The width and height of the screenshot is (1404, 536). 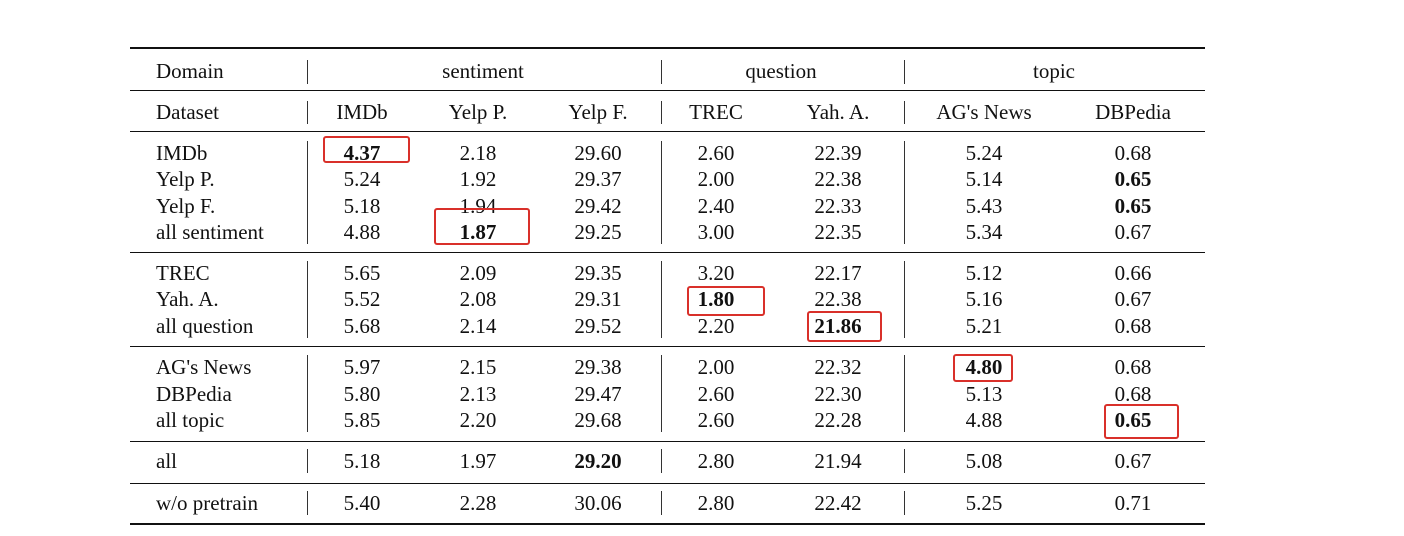 What do you see at coordinates (598, 367) in the screenshot?
I see `table-cell: 29.38` at bounding box center [598, 367].